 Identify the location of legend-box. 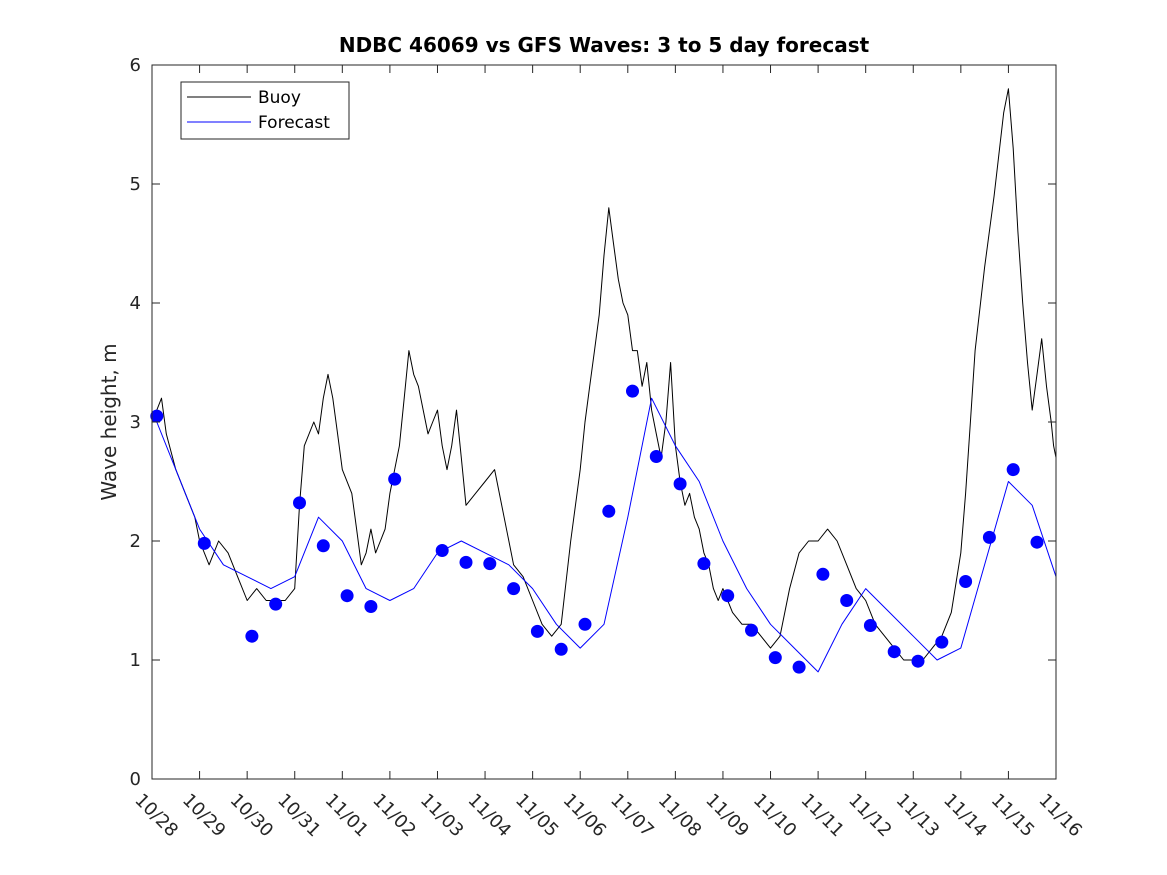
(265, 110).